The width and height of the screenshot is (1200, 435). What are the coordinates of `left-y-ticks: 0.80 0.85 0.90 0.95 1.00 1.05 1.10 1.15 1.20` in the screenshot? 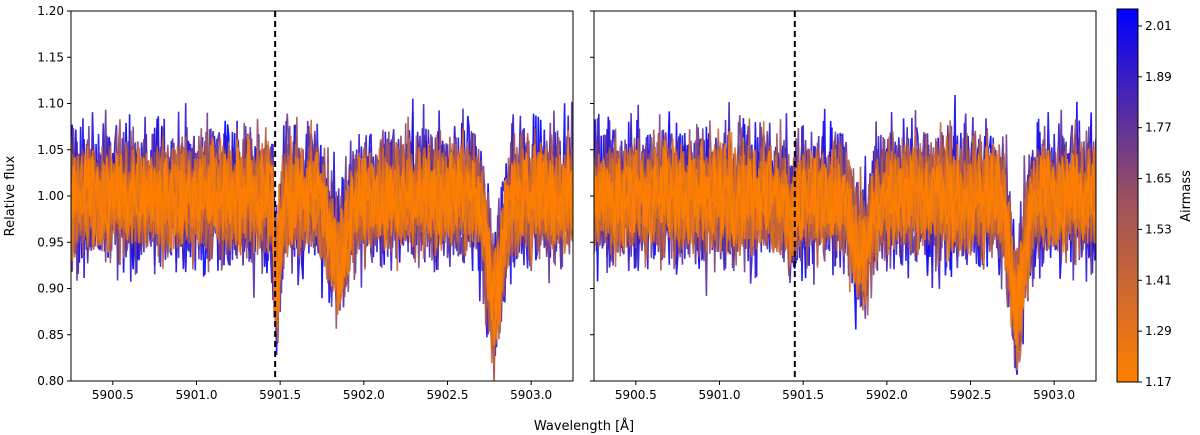 It's located at (54, 196).